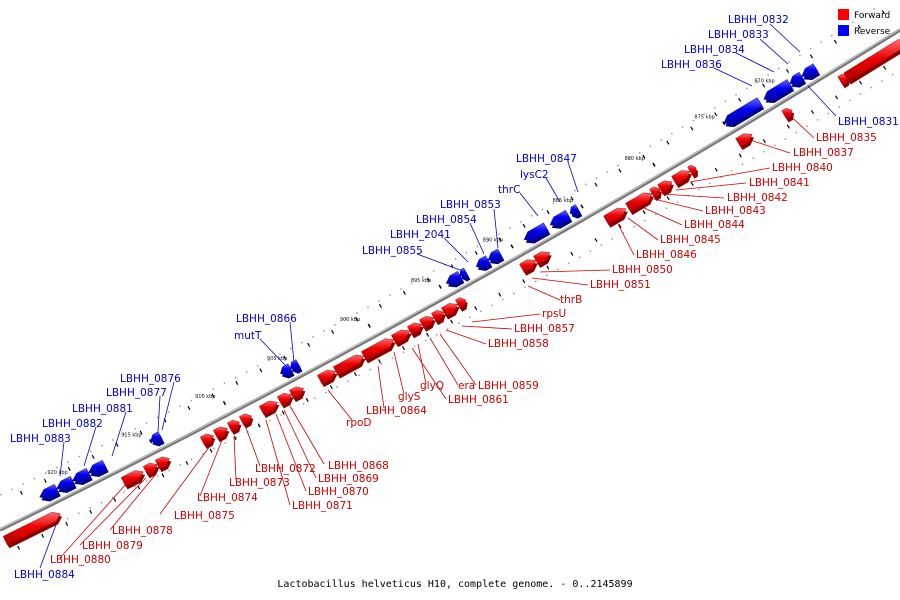 The height and width of the screenshot is (600, 900). Describe the element at coordinates (864, 23) in the screenshot. I see `legend: Forward Reverse` at that location.